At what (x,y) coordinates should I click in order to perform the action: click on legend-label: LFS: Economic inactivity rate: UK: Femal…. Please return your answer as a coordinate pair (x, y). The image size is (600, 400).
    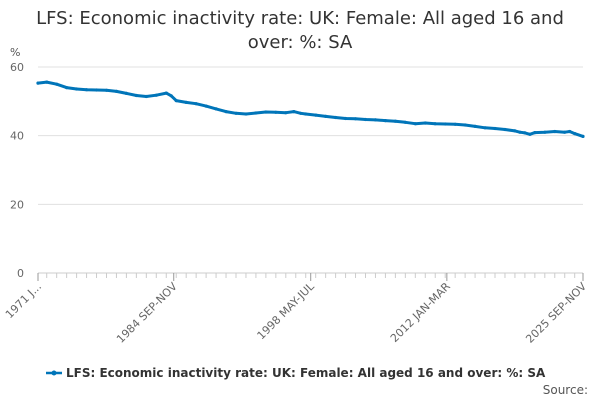
    Looking at the image, I should click on (306, 373).